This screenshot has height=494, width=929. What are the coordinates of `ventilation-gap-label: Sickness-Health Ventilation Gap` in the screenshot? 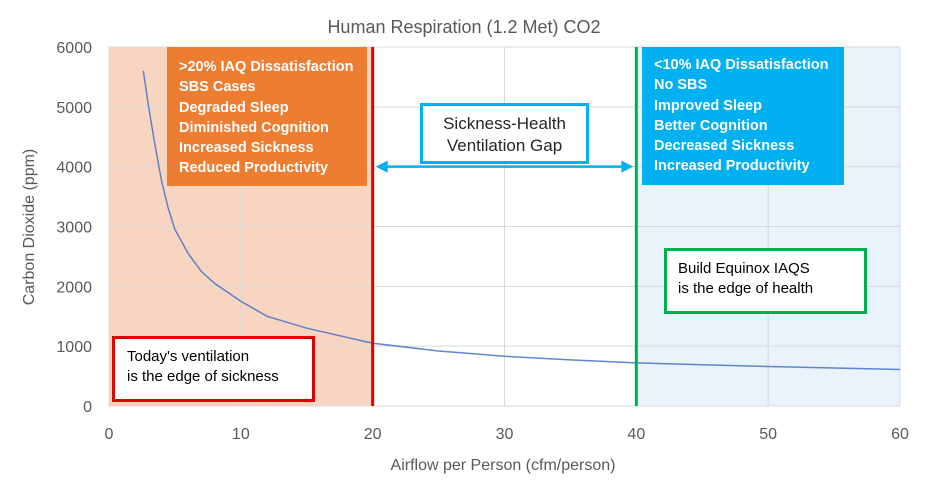 It's located at (504, 133).